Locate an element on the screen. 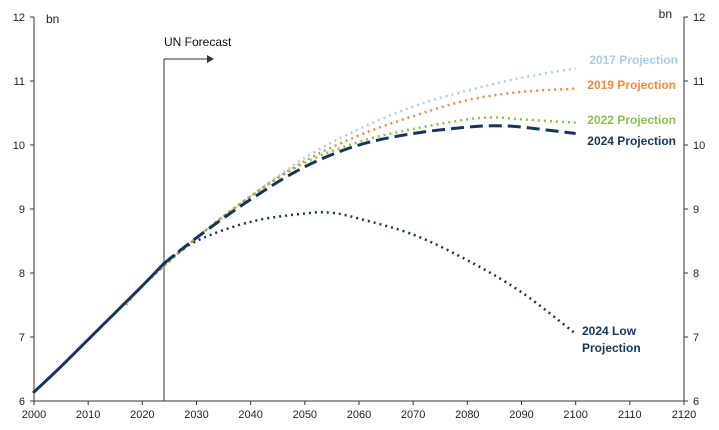  x-tick-label: 2020 is located at coordinates (142, 415).